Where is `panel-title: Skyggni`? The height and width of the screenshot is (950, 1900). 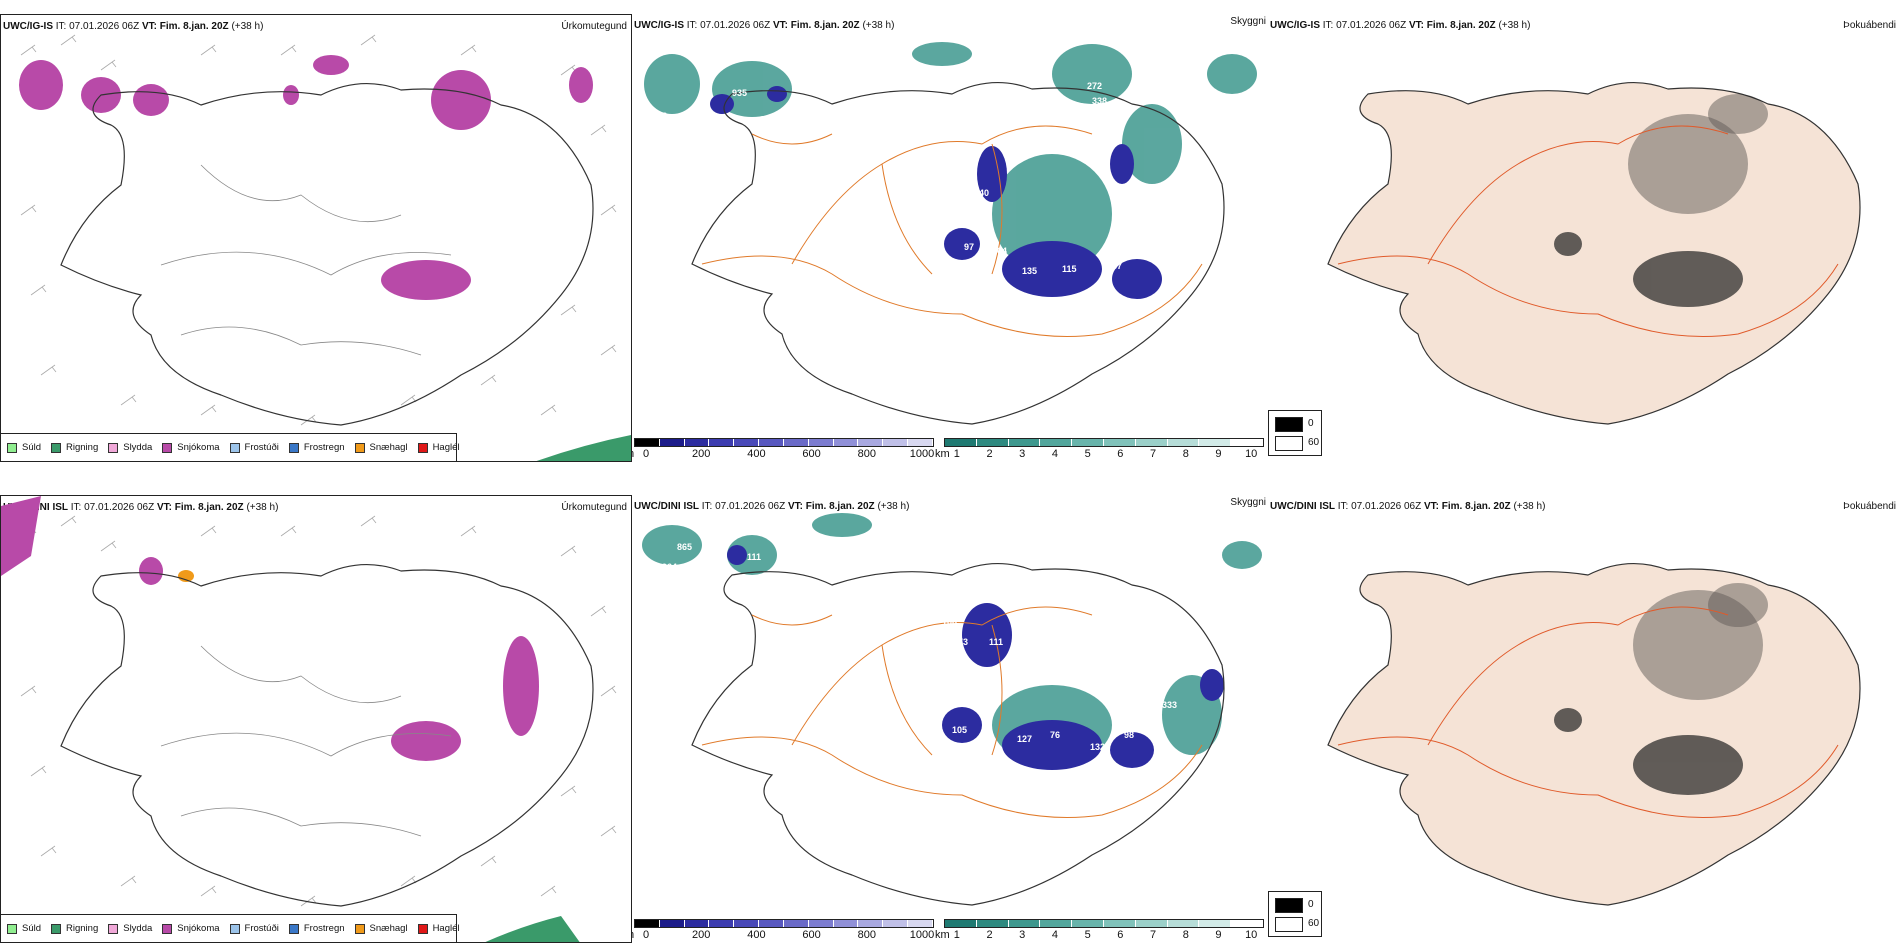
panel-title: Skyggni is located at coordinates (1248, 502).